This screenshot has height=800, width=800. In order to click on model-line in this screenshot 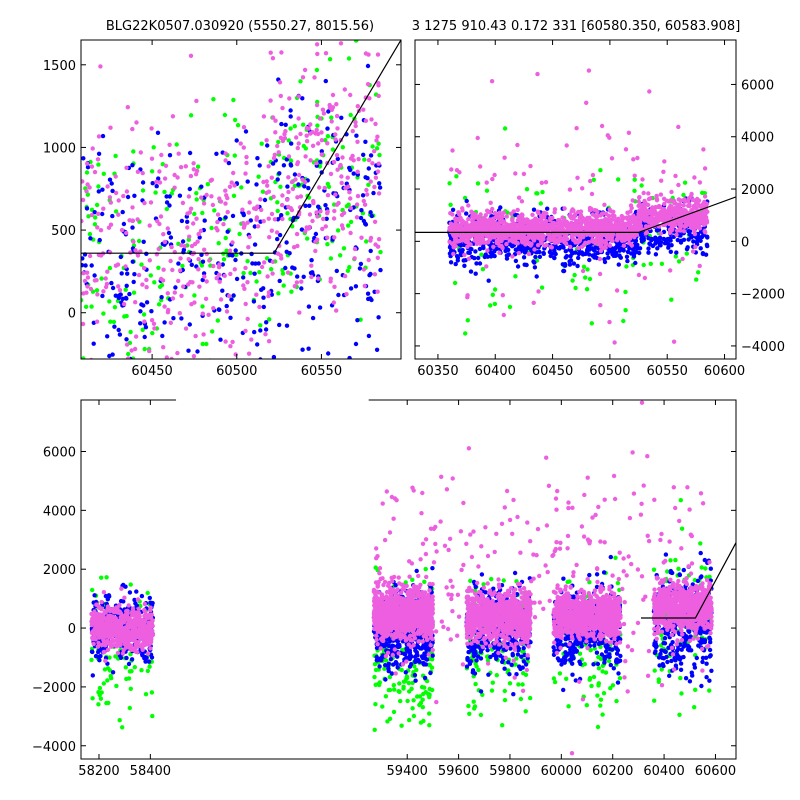, I will do `click(575, 214)`.